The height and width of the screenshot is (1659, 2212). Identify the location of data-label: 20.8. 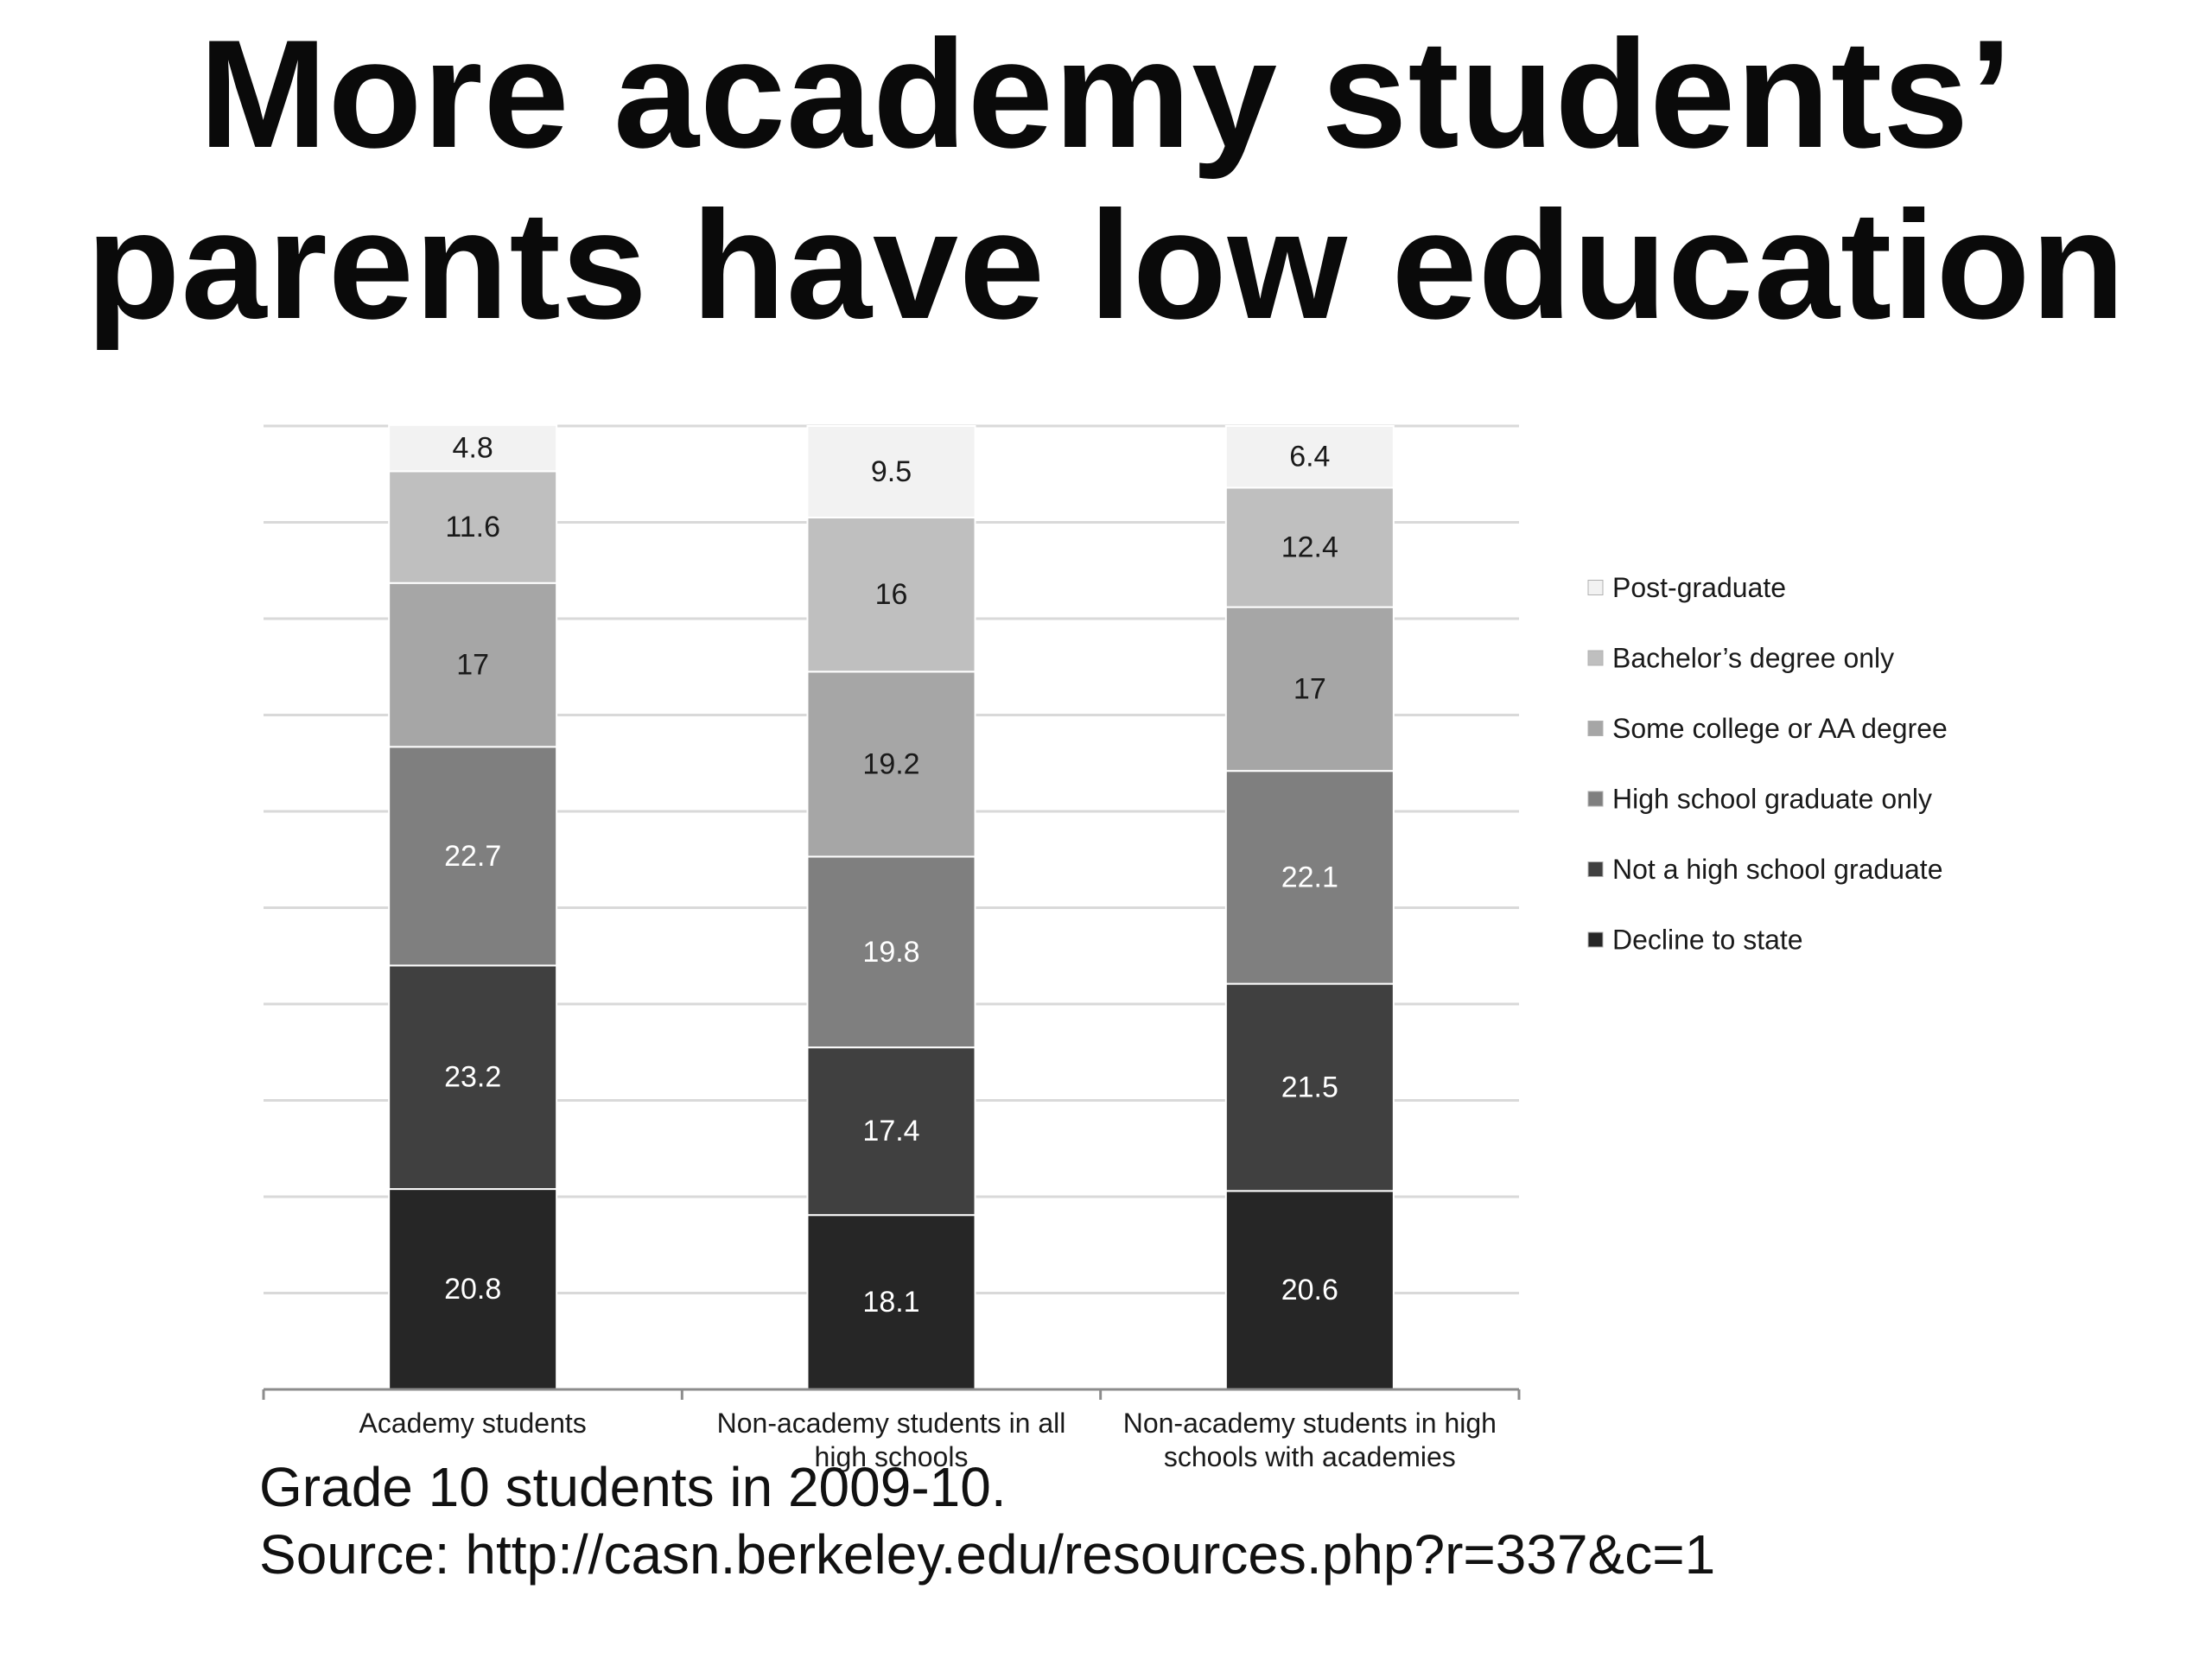
(473, 1289).